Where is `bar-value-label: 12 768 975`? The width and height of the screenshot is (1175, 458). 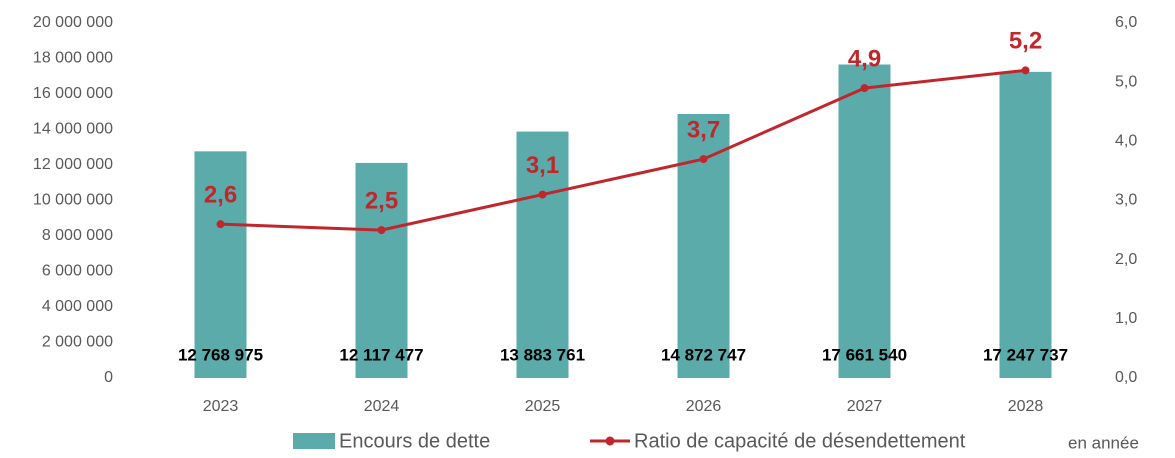 bar-value-label: 12 768 975 is located at coordinates (220, 354).